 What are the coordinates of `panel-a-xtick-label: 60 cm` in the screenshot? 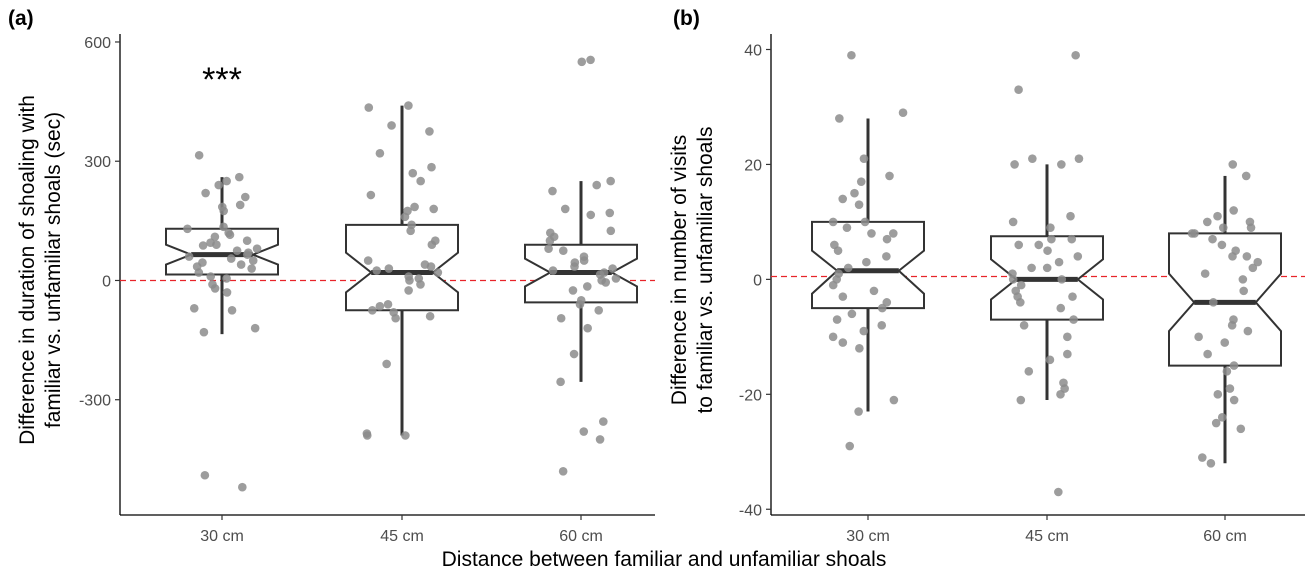 It's located at (581, 536).